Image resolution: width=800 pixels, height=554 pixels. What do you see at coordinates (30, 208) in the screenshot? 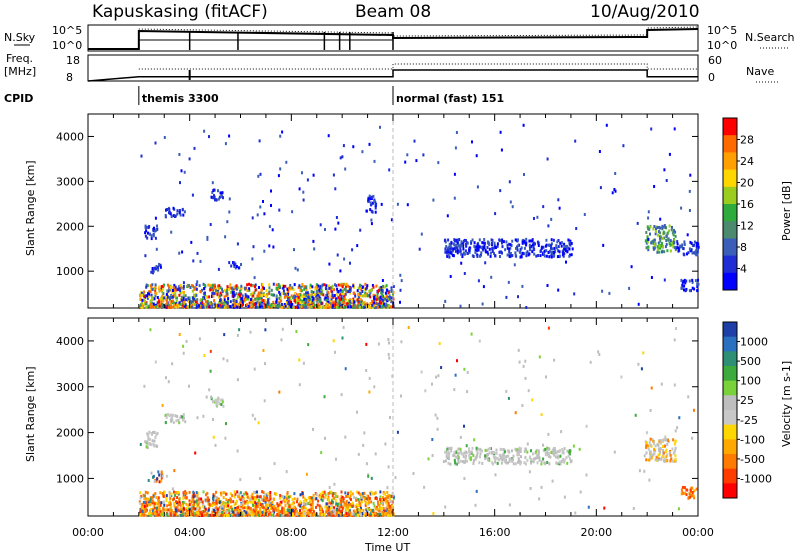
I see `y-axis-label: Slant Range [km]` at bounding box center [30, 208].